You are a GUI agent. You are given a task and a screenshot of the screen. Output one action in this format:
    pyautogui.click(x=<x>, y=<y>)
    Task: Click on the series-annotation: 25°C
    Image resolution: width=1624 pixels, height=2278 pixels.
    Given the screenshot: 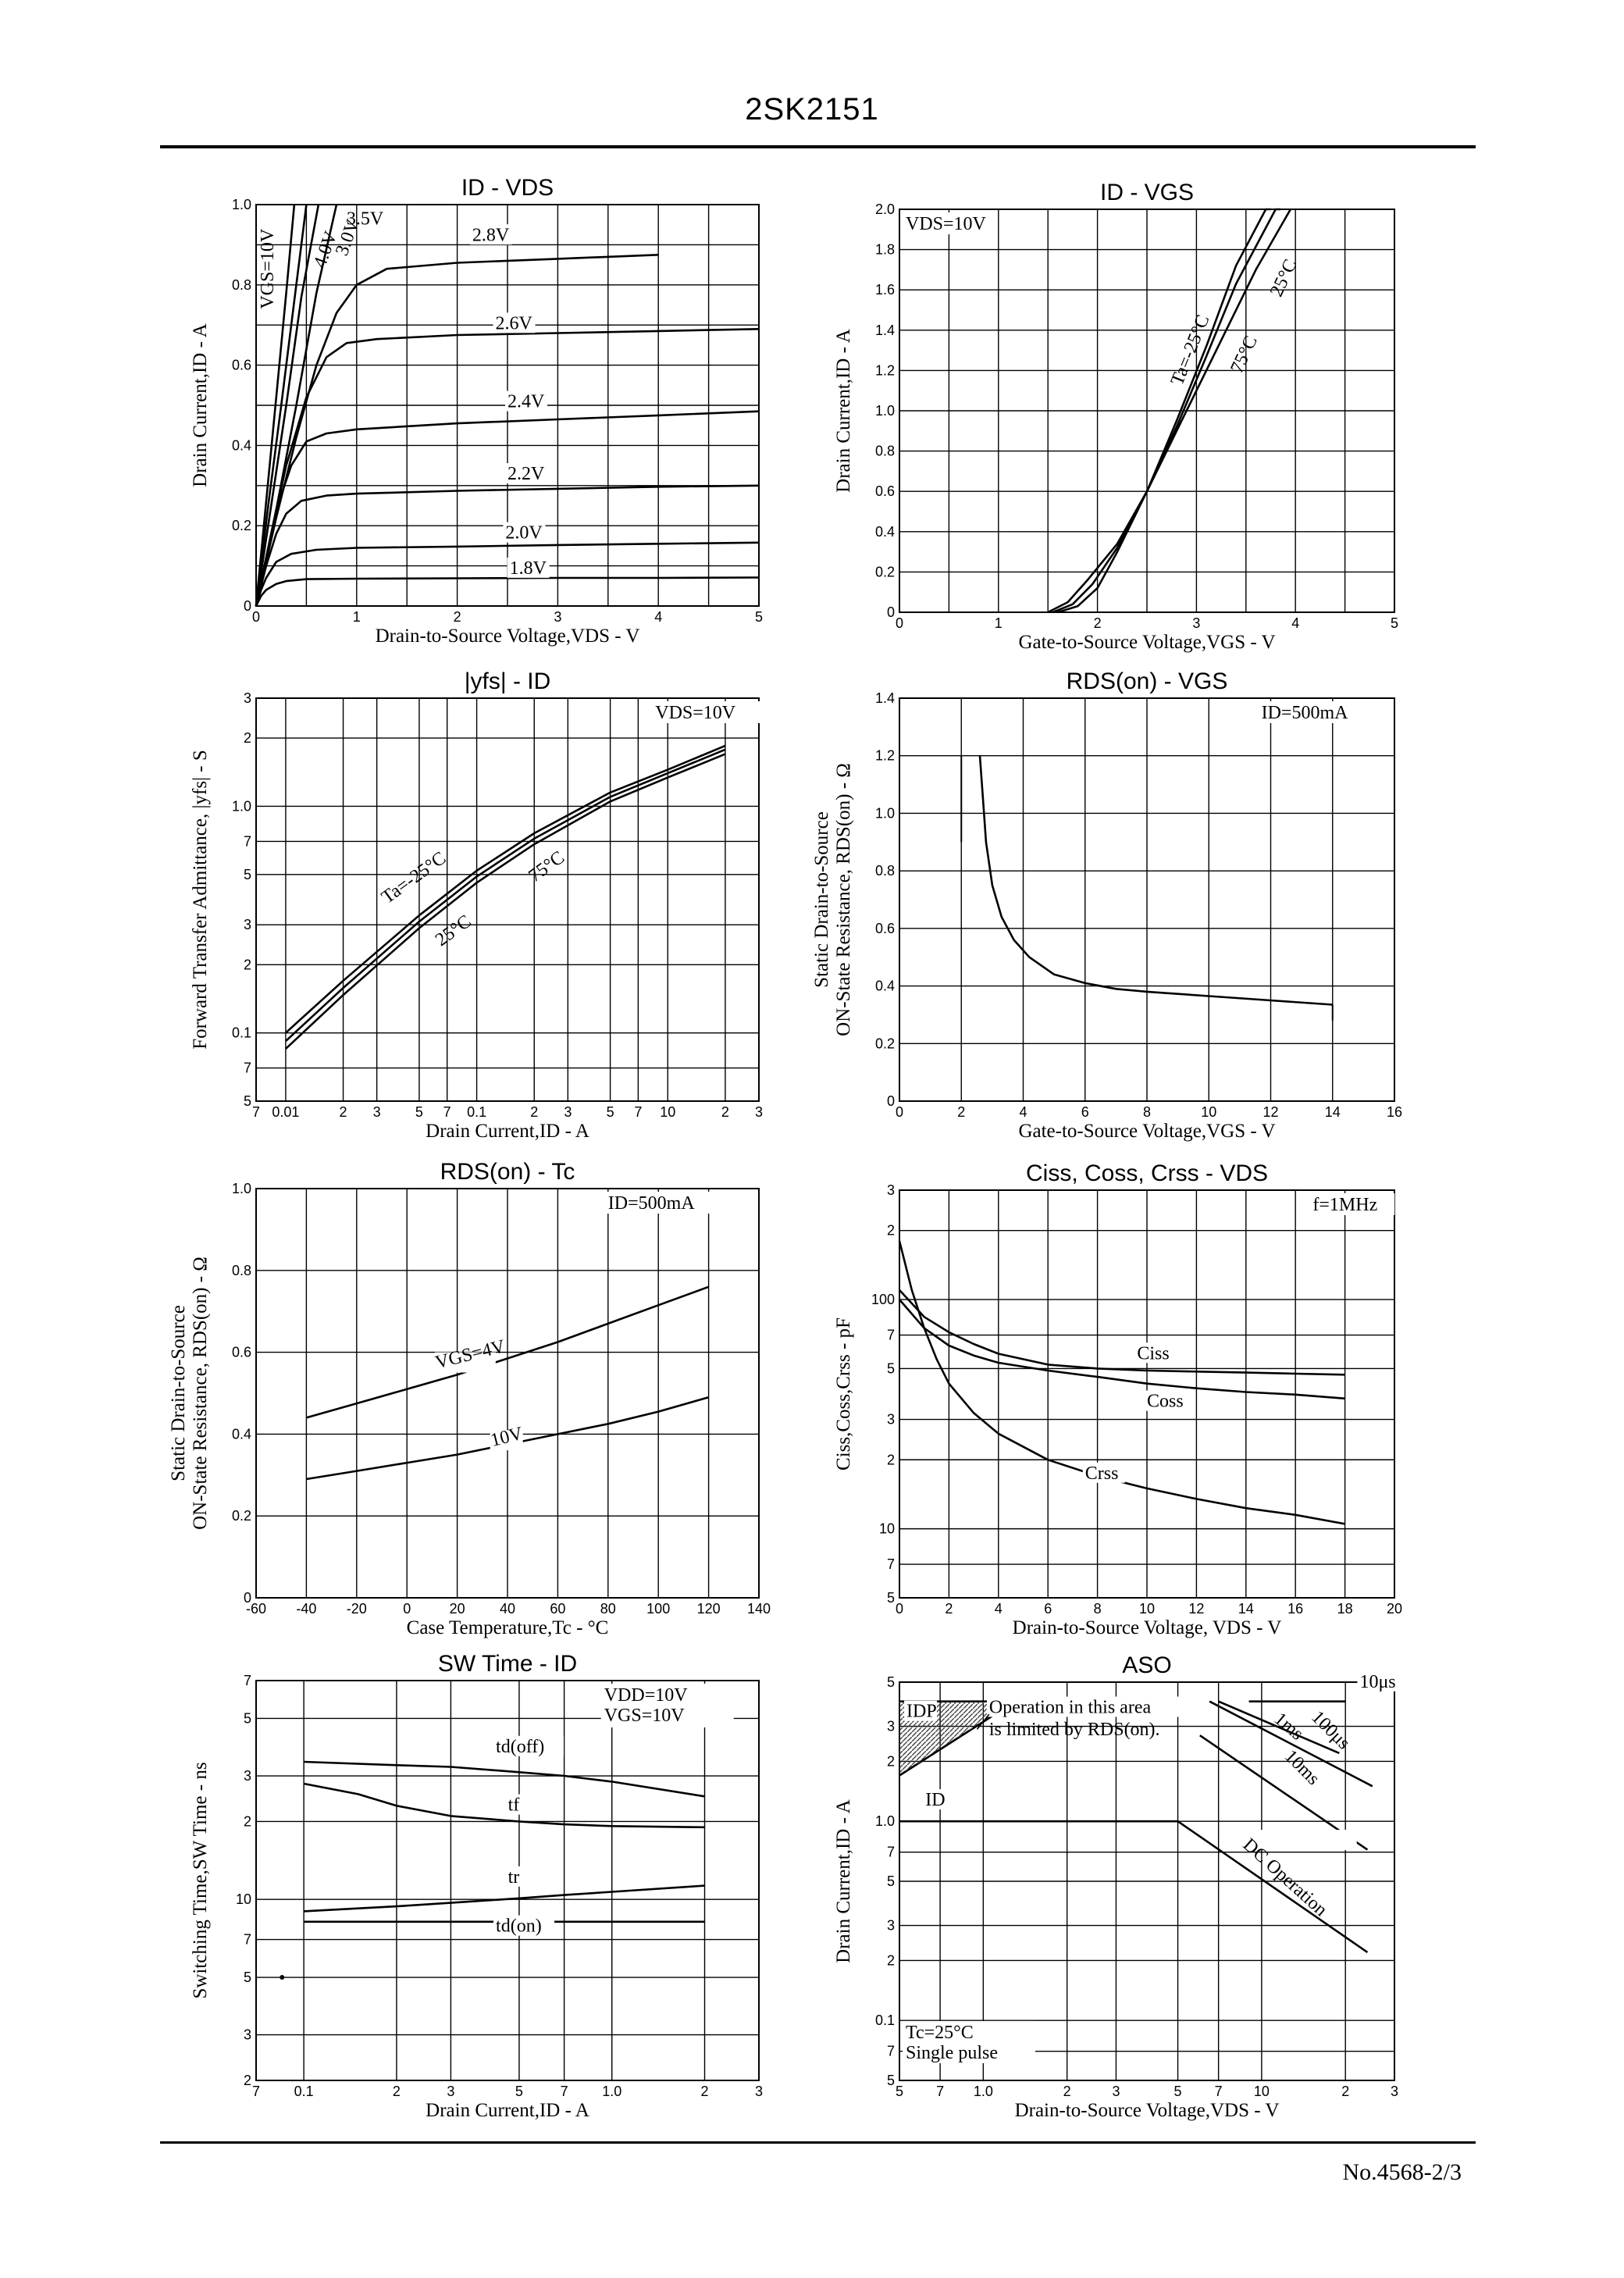 What is the action you would take?
    pyautogui.click(x=1284, y=278)
    